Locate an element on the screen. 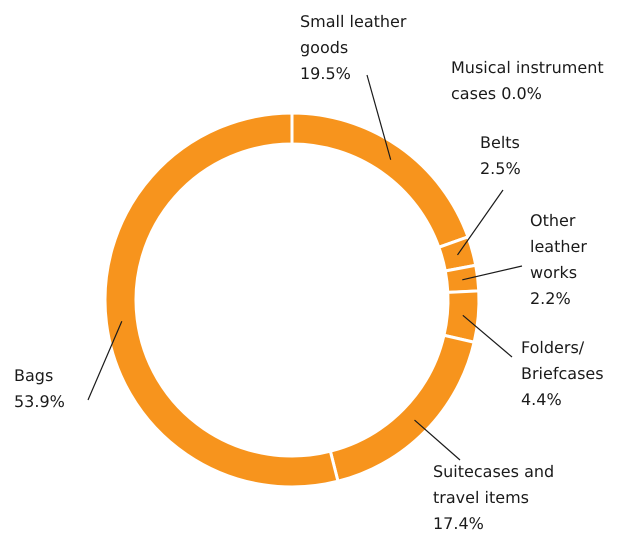 The width and height of the screenshot is (626, 539). category-label: Musical instrument cases 0.0% is located at coordinates (527, 80).